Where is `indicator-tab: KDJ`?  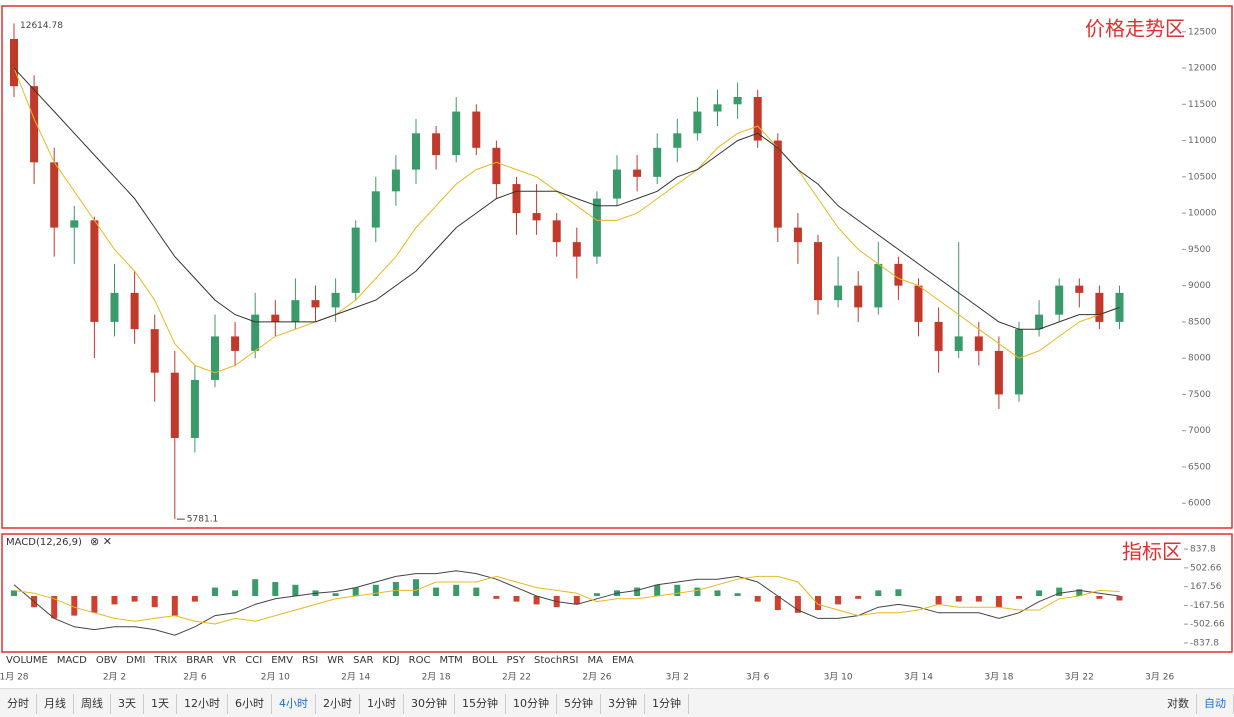
indicator-tab: KDJ is located at coordinates (391, 660).